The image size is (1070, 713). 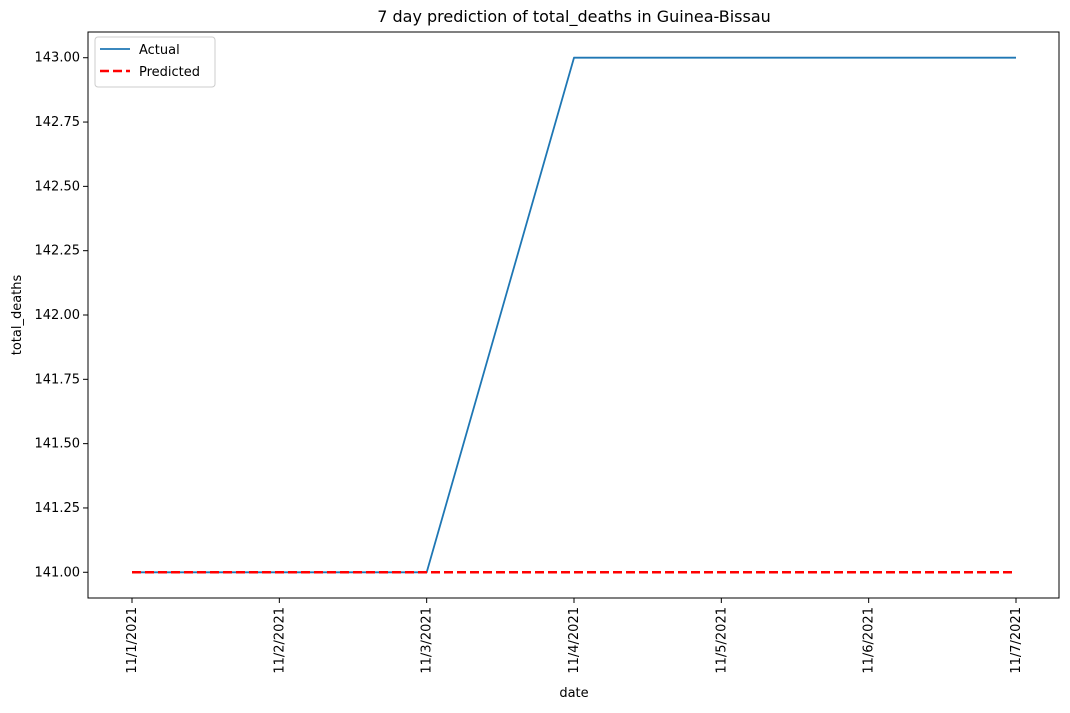 I want to click on x-tick-label: 11/6/2021, so click(x=869, y=640).